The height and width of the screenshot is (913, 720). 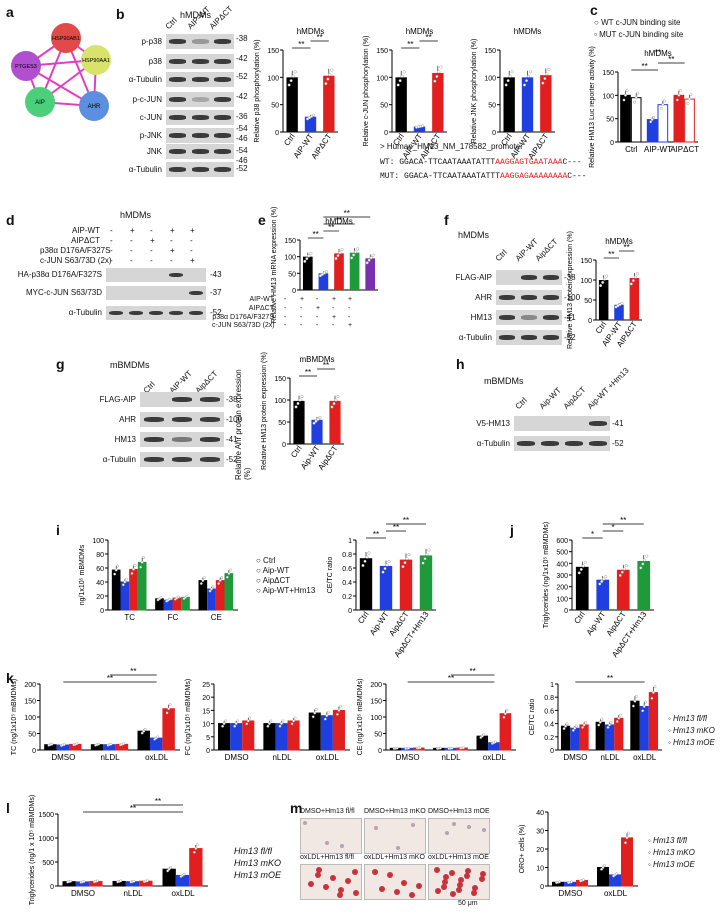 I want to click on node-label: AIP, so click(x=40, y=103).